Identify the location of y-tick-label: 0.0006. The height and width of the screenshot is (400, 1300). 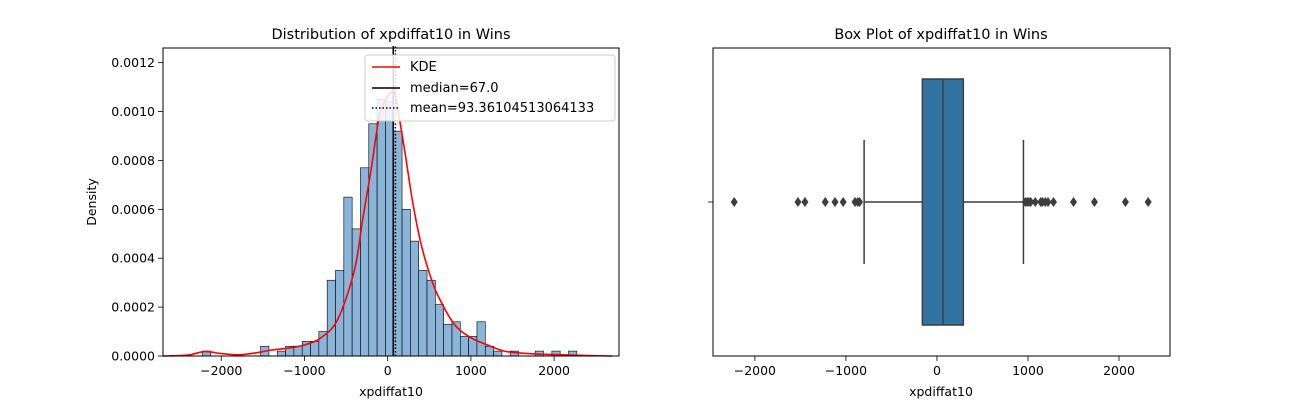
(133, 209).